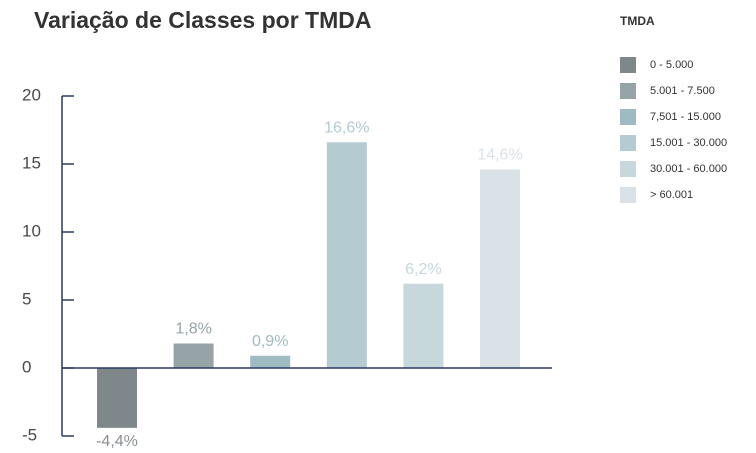 This screenshot has height=453, width=756. What do you see at coordinates (671, 195) in the screenshot?
I see `legend-label: > 60.001` at bounding box center [671, 195].